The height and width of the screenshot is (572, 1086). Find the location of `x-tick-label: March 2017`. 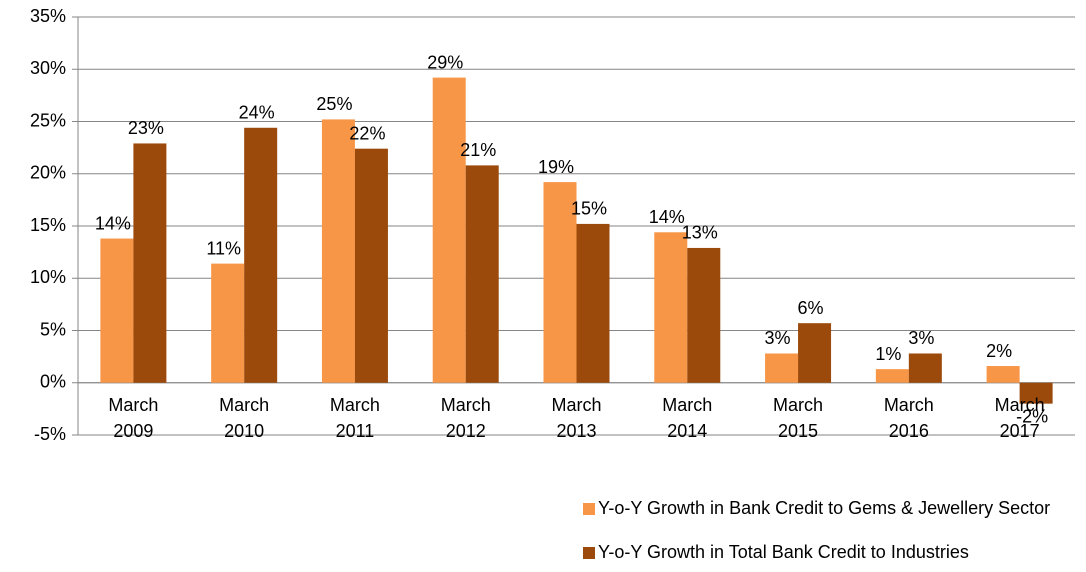

x-tick-label: March 2017 is located at coordinates (1019, 417).